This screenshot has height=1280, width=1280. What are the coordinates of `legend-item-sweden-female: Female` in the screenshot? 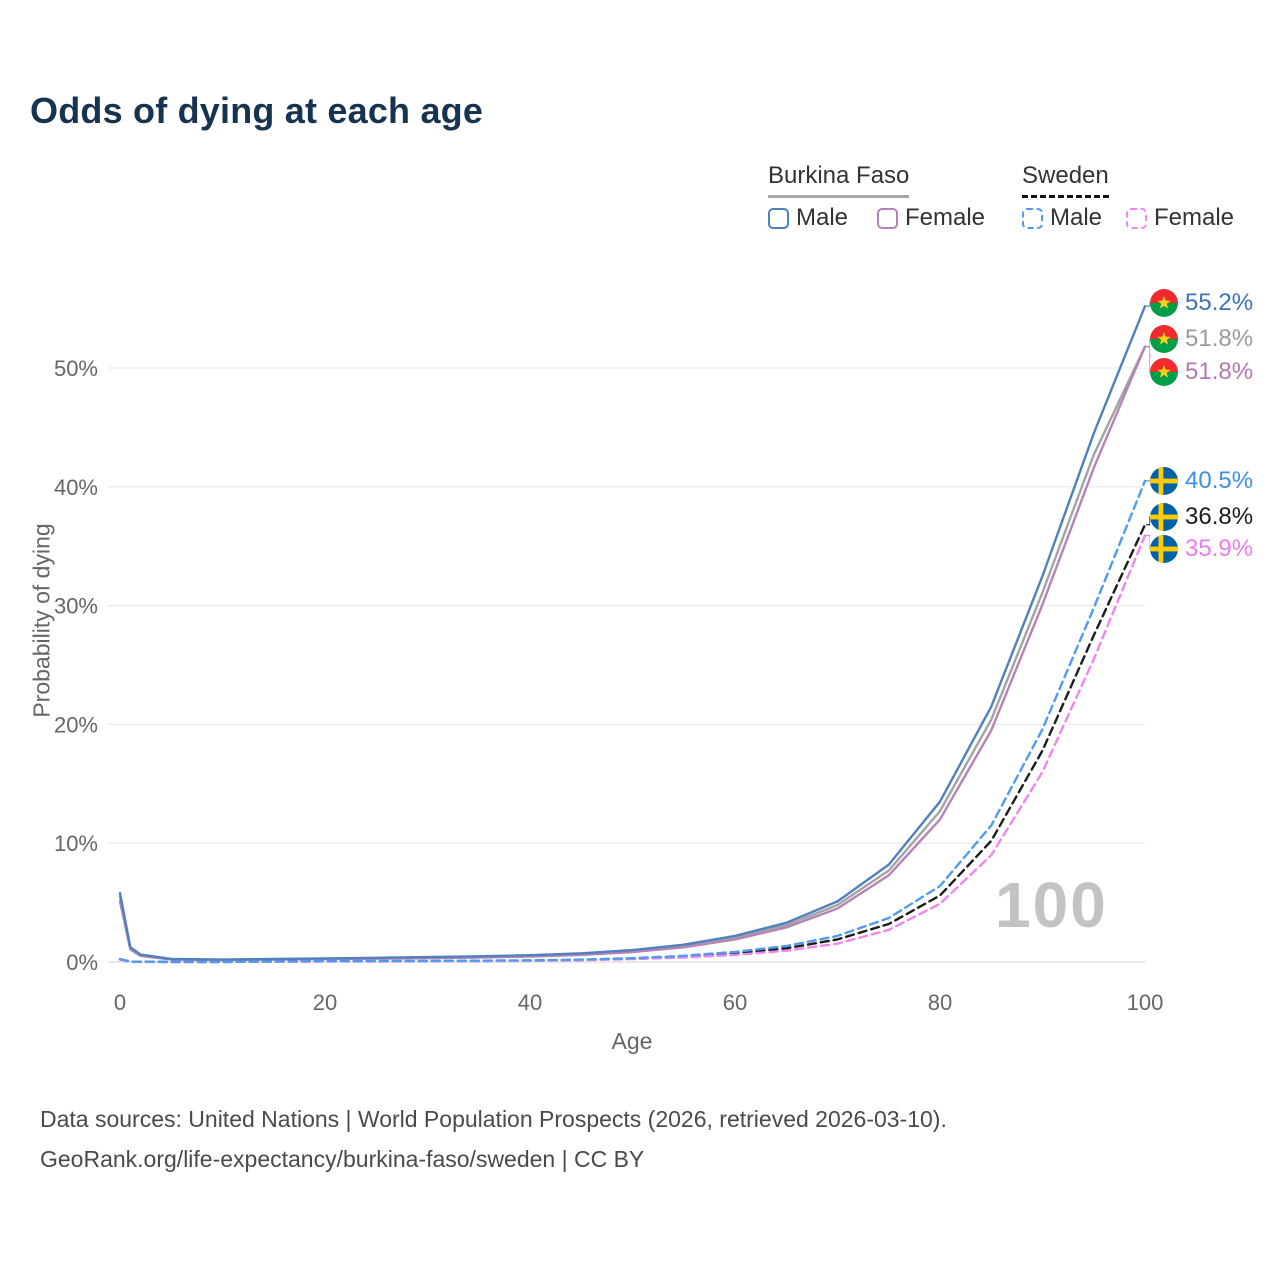 It's located at (1180, 218).